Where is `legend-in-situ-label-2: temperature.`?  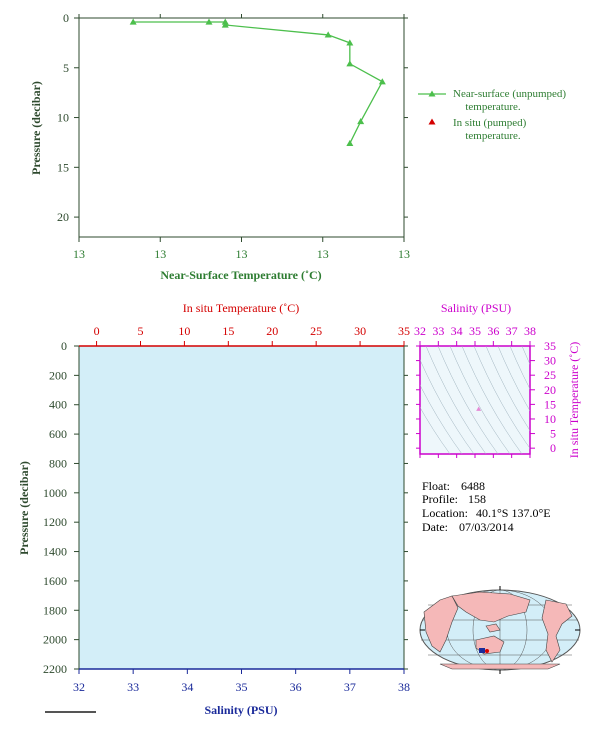 legend-in-situ-label-2: temperature. is located at coordinates (493, 136).